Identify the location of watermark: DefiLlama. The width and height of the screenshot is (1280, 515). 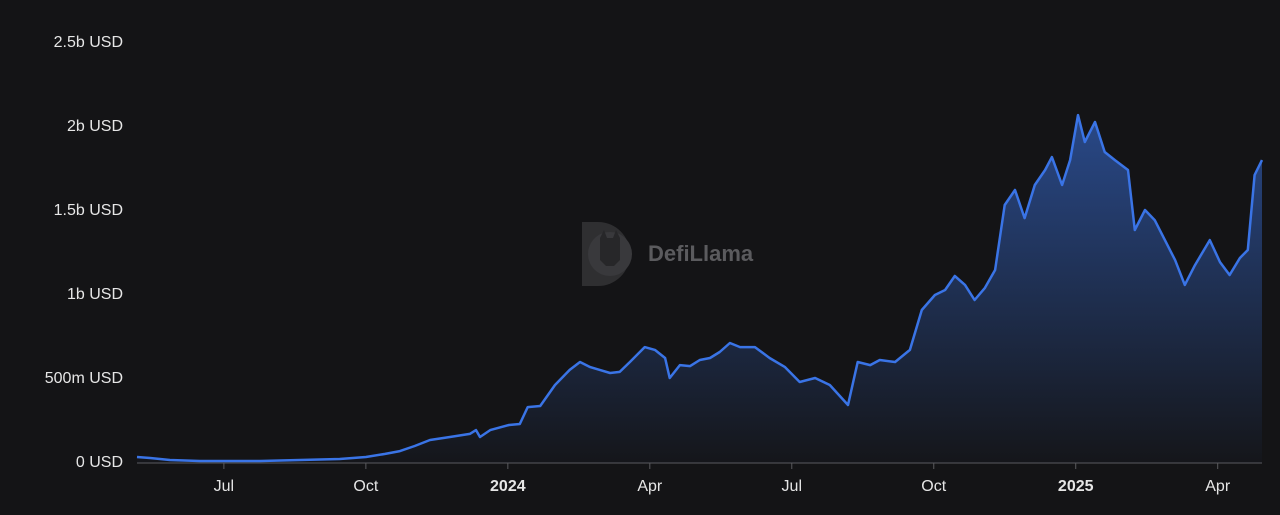
(701, 253).